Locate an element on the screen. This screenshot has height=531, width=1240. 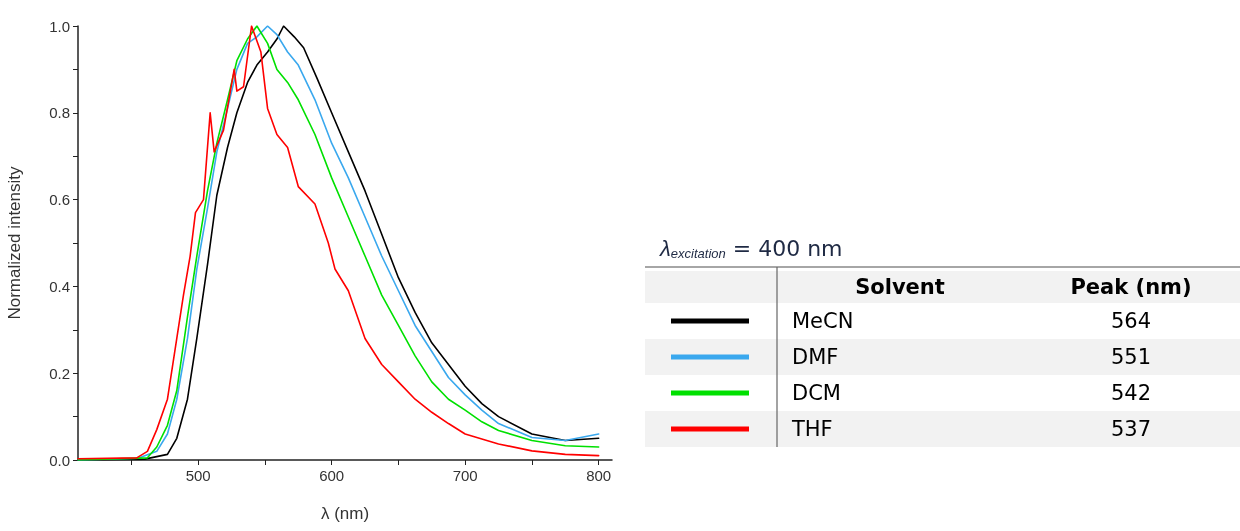
x-tick-label: 500 is located at coordinates (198, 475).